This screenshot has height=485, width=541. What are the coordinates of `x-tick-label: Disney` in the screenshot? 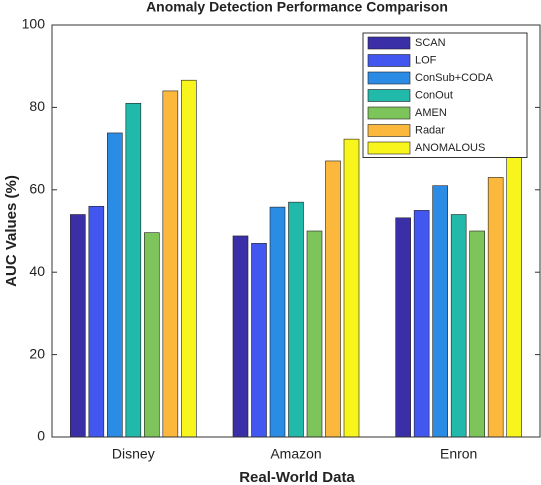 It's located at (133, 454).